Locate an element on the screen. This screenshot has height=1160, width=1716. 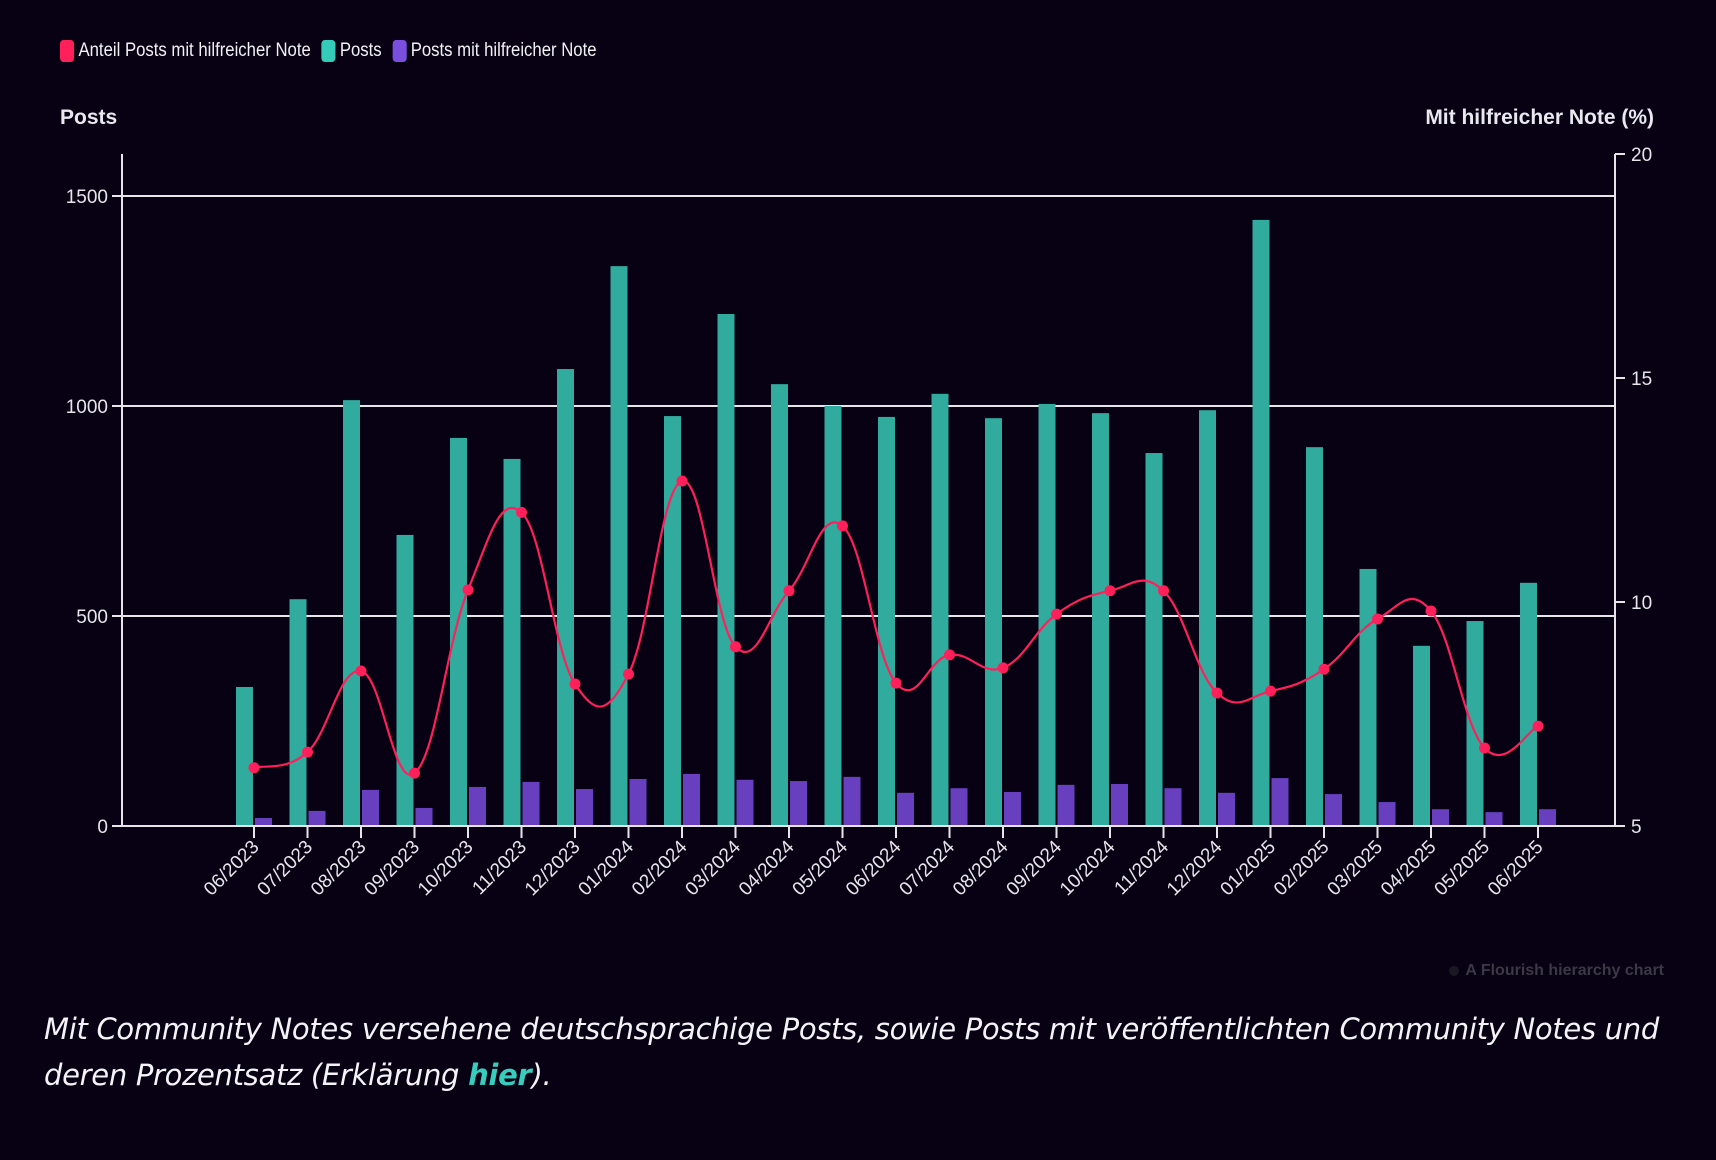
caption-link-hier: hier is located at coordinates (500, 1075).